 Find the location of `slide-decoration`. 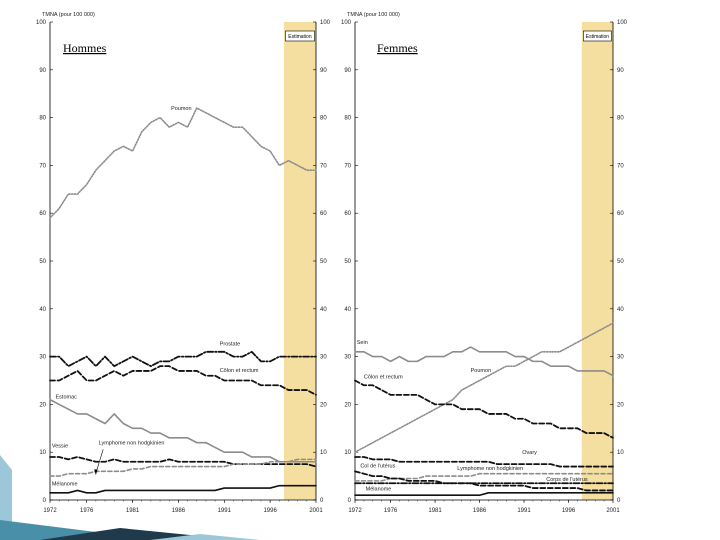

slide-decoration is located at coordinates (130, 497).